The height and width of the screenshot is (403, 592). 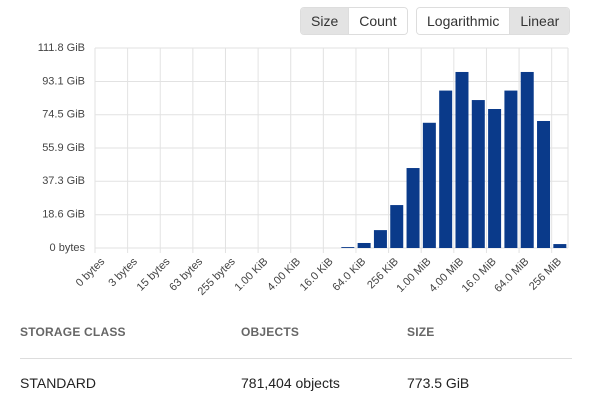 What do you see at coordinates (511, 275) in the screenshot?
I see `x-tick-label: 64.0 MiB` at bounding box center [511, 275].